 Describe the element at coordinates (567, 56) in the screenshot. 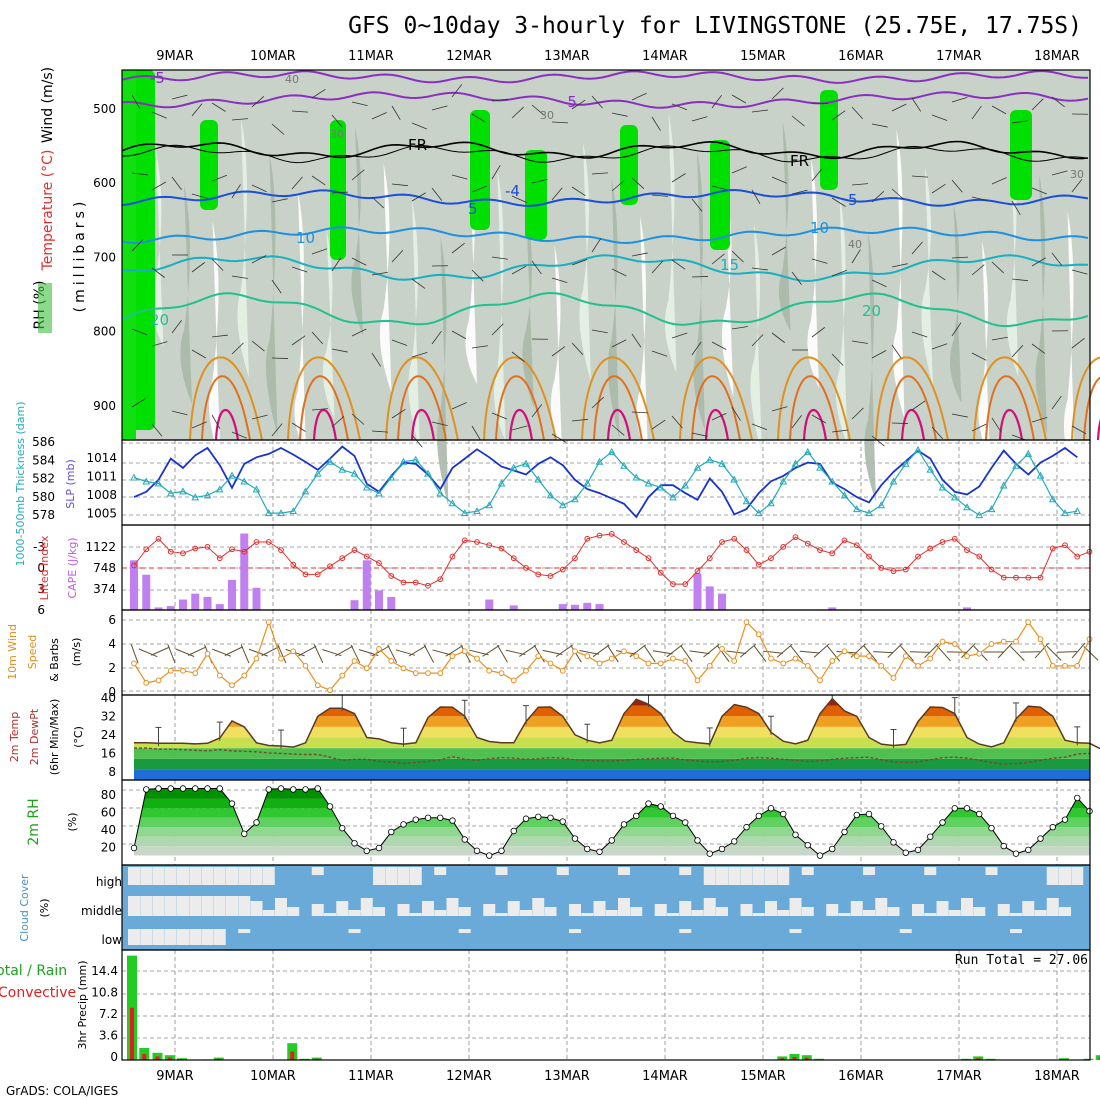

I see `date-label-top: 13MAR` at that location.